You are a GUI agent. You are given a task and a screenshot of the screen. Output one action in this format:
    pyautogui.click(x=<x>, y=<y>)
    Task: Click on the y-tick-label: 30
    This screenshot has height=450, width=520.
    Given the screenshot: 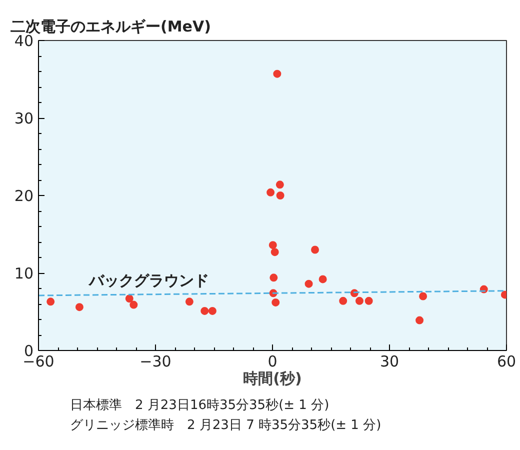 What is the action you would take?
    pyautogui.click(x=24, y=119)
    